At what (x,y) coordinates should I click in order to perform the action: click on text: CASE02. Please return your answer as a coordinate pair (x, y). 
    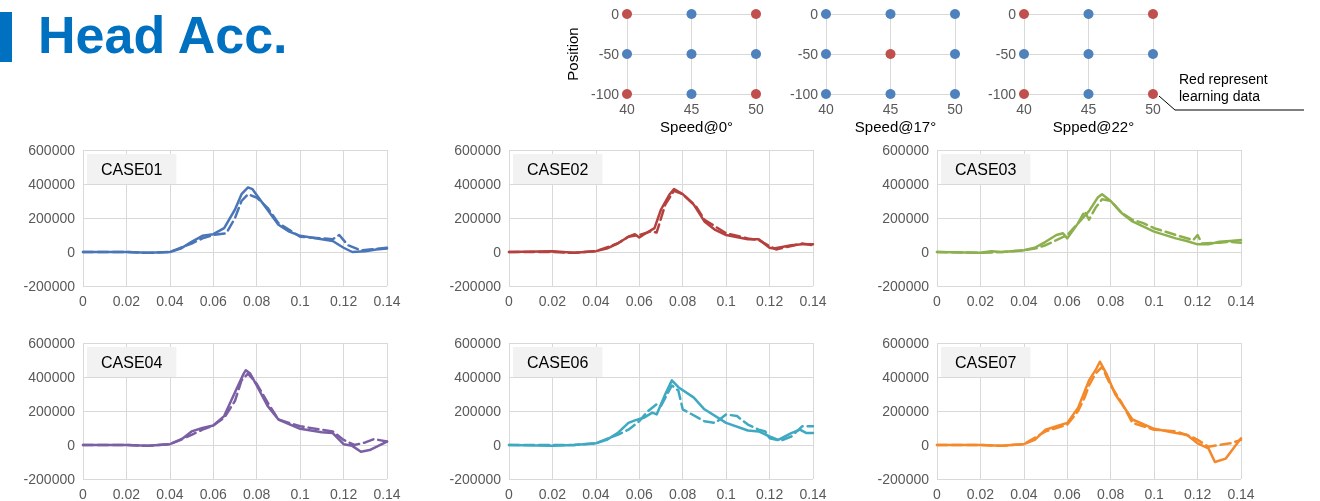
    Looking at the image, I should click on (558, 169).